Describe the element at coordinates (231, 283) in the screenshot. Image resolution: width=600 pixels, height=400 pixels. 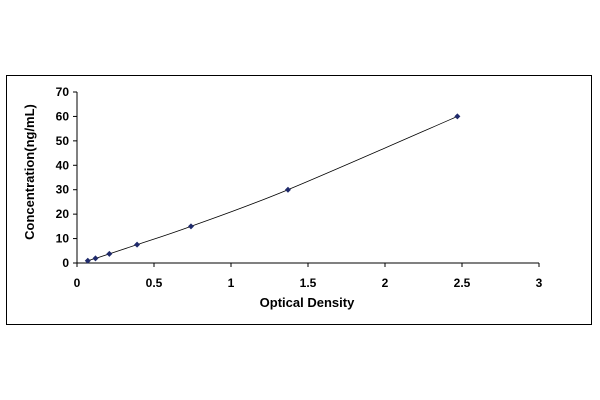
I see `x-tick-label: 1` at that location.